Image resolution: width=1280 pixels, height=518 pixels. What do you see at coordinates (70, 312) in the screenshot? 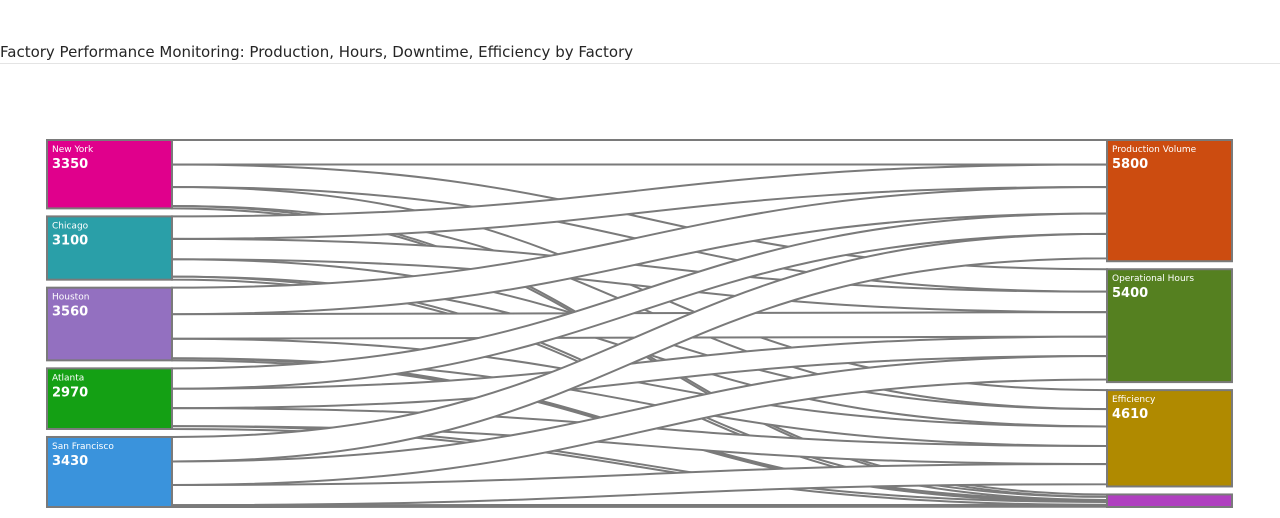
I see `node-value-houston: 3560` at bounding box center [70, 312].